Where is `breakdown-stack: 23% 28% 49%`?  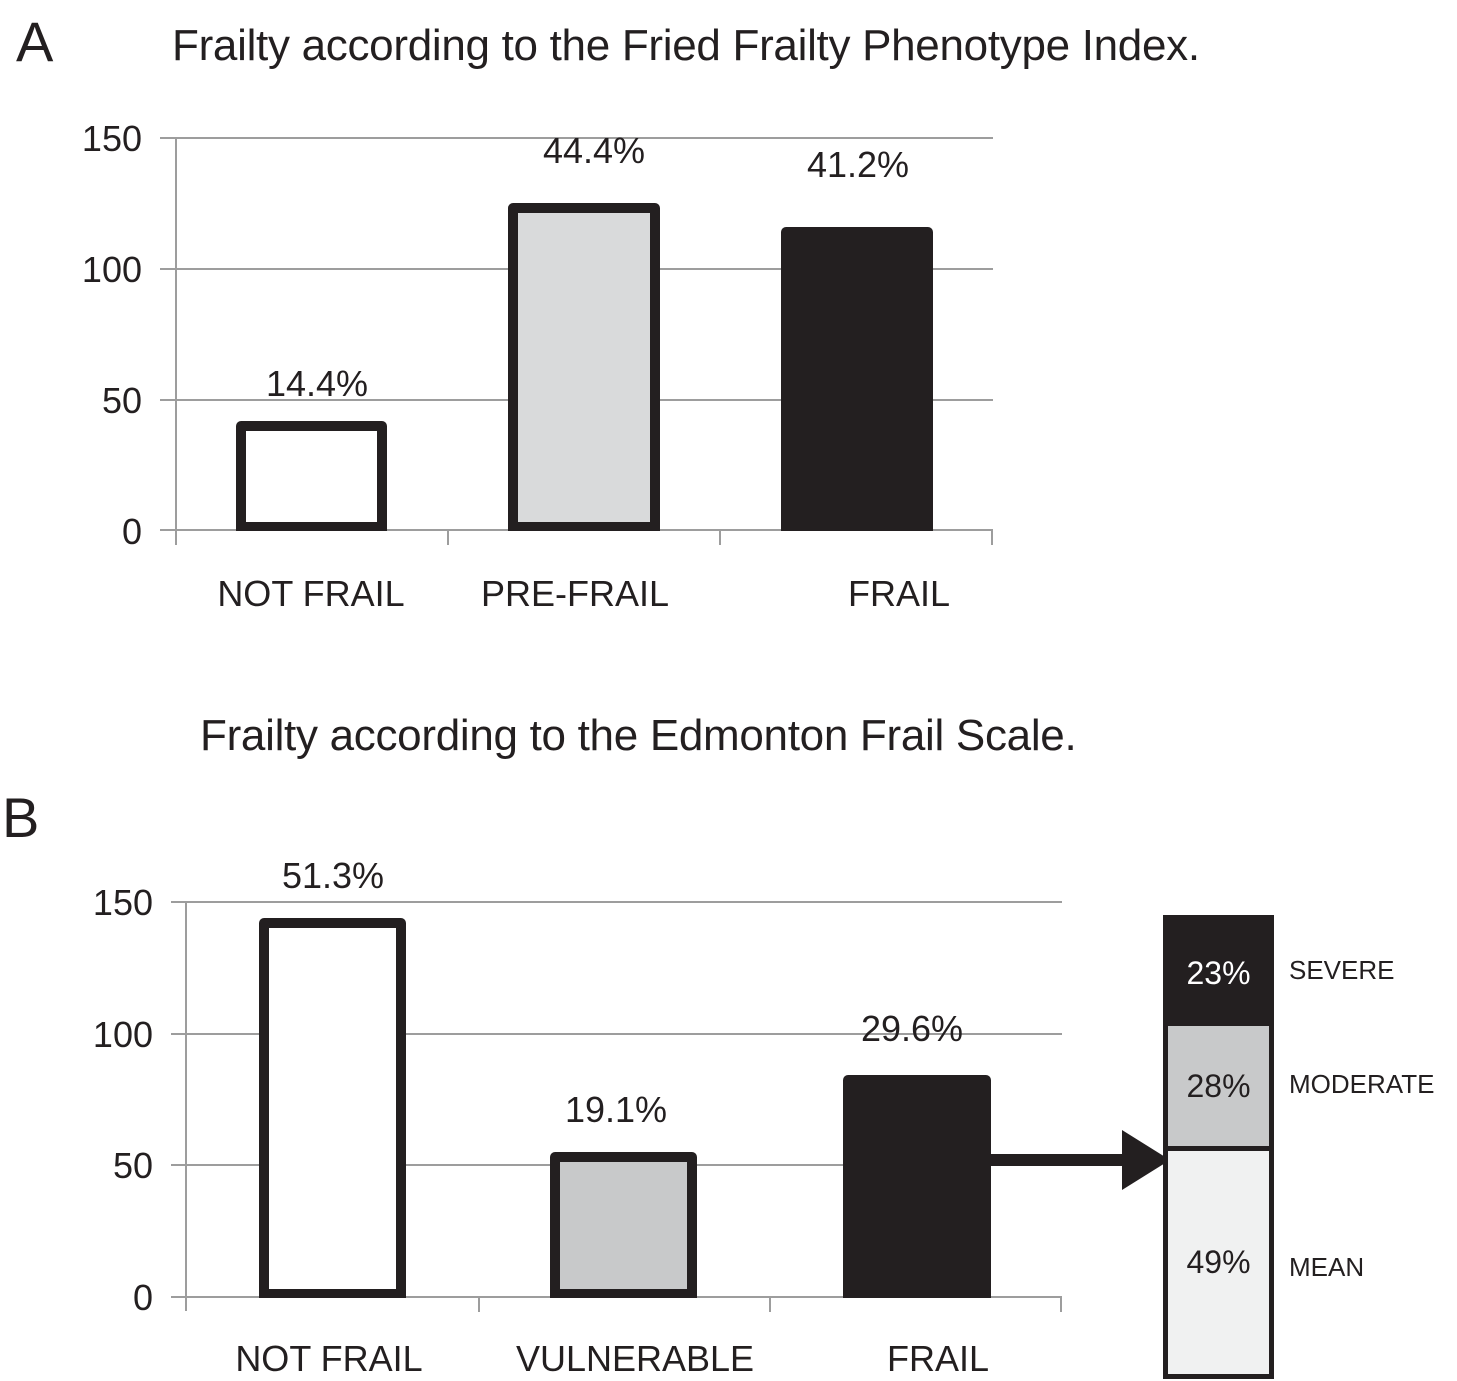 breakdown-stack: 23% 28% 49% is located at coordinates (1218, 1147).